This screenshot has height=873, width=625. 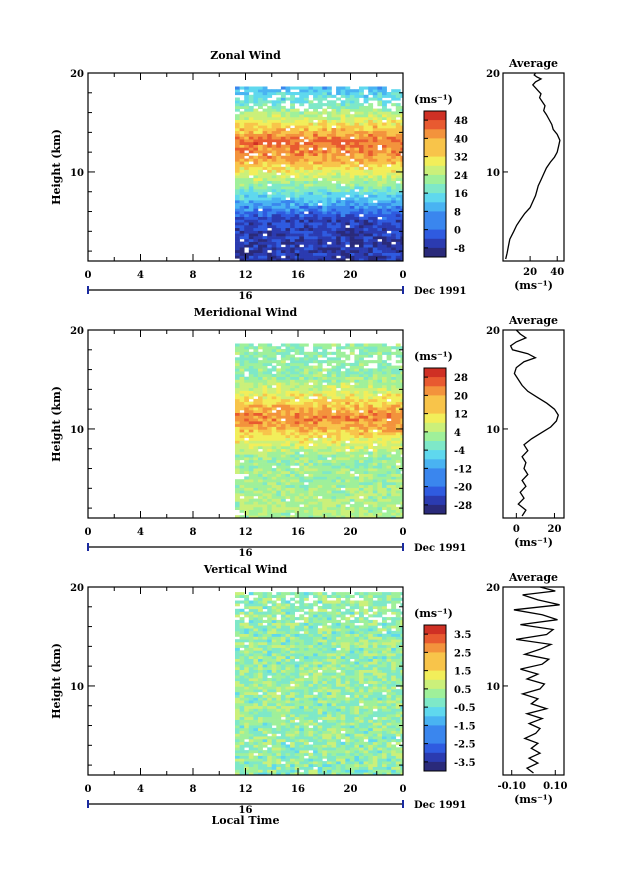 What do you see at coordinates (403, 532) in the screenshot?
I see `x-tick-label: 0` at bounding box center [403, 532].